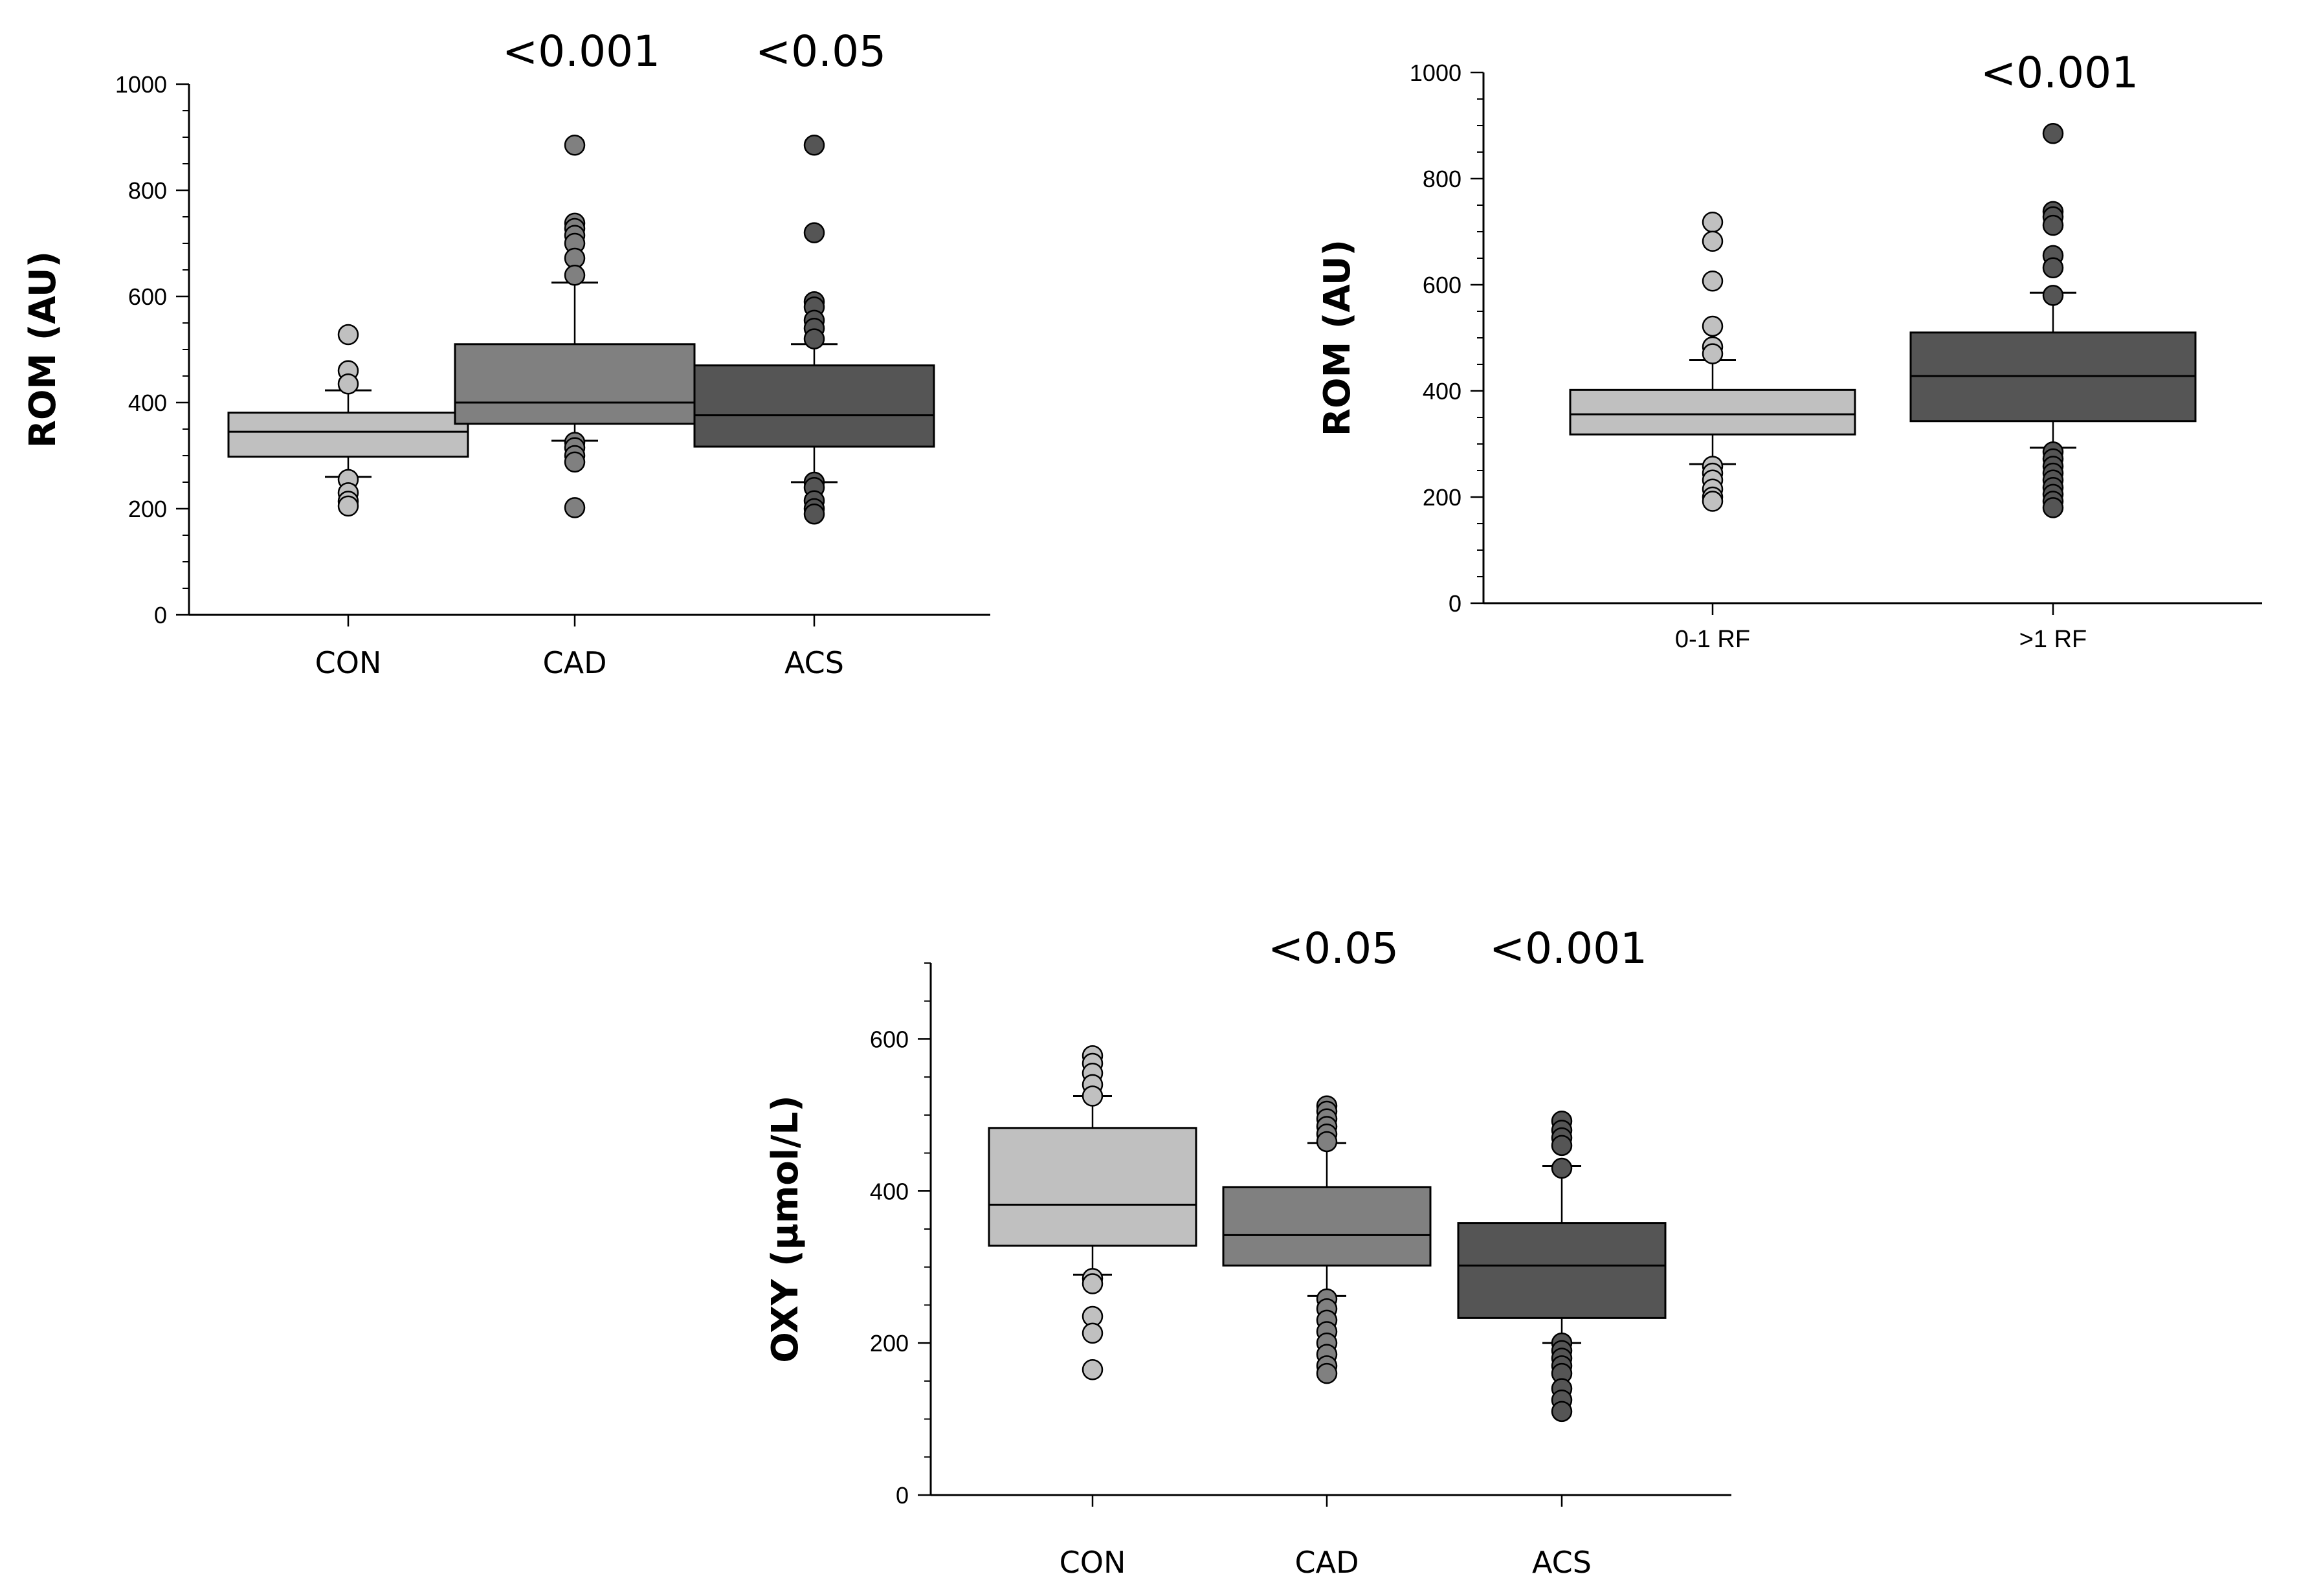 The image size is (2299, 1596). What do you see at coordinates (1712, 639) in the screenshot?
I see `x-category-label: 0-1 RF` at bounding box center [1712, 639].